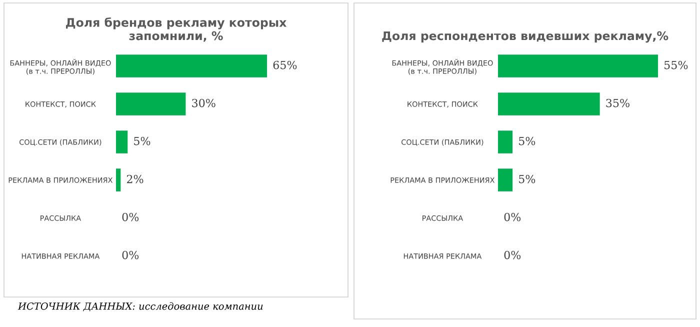 This screenshot has width=700, height=327. Describe the element at coordinates (135, 179) in the screenshot. I see `data-label: 2%` at that location.